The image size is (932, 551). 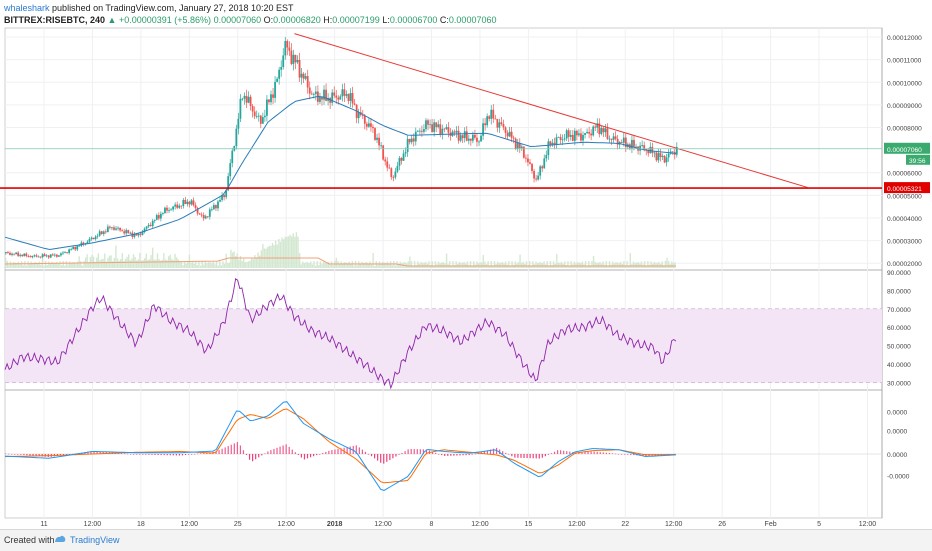 What do you see at coordinates (27, 8) in the screenshot?
I see `author-link: whaleshark` at bounding box center [27, 8].